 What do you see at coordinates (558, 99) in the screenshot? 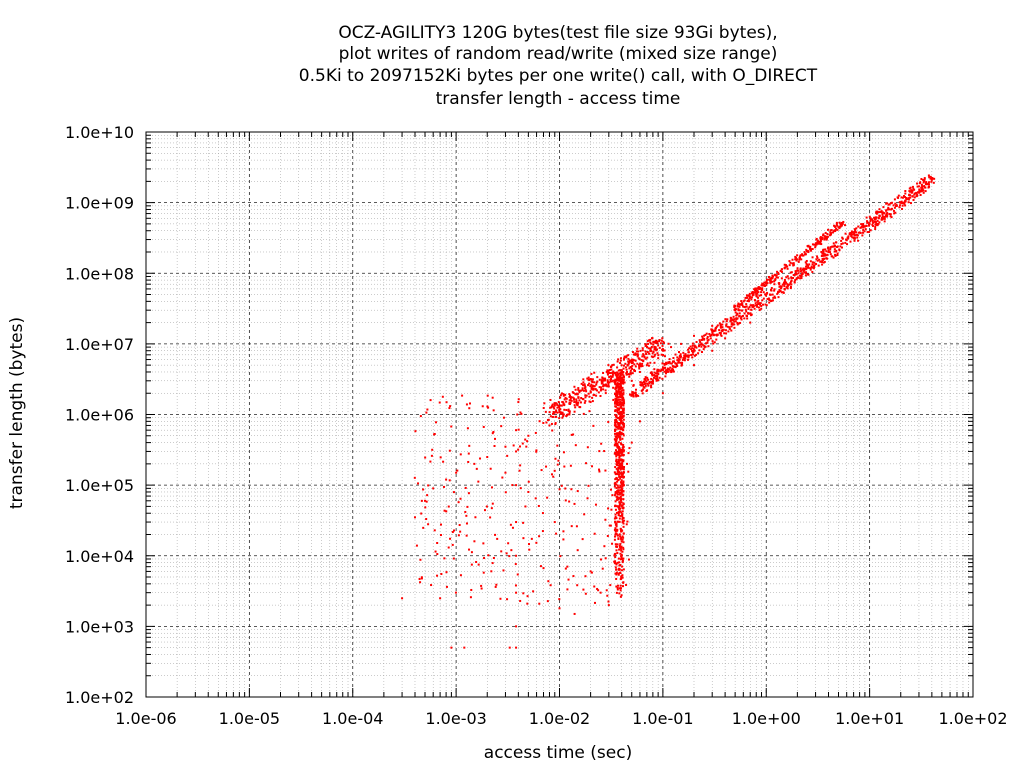
I see `chart-title-line-4: transfer length - access time` at bounding box center [558, 99].